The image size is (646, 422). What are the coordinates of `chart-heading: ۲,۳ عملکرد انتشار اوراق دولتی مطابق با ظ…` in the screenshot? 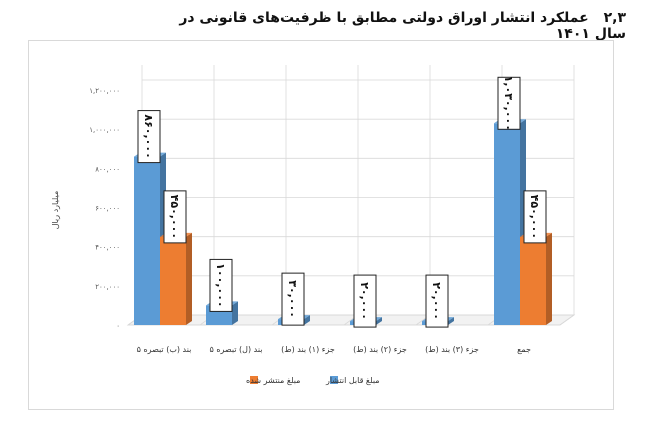 It's located at (388, 26).